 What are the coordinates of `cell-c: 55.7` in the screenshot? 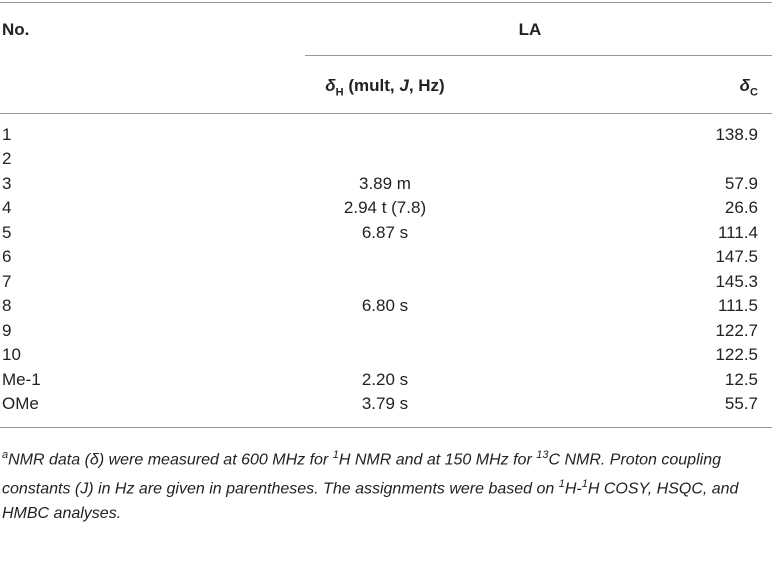 It's located at (741, 403).